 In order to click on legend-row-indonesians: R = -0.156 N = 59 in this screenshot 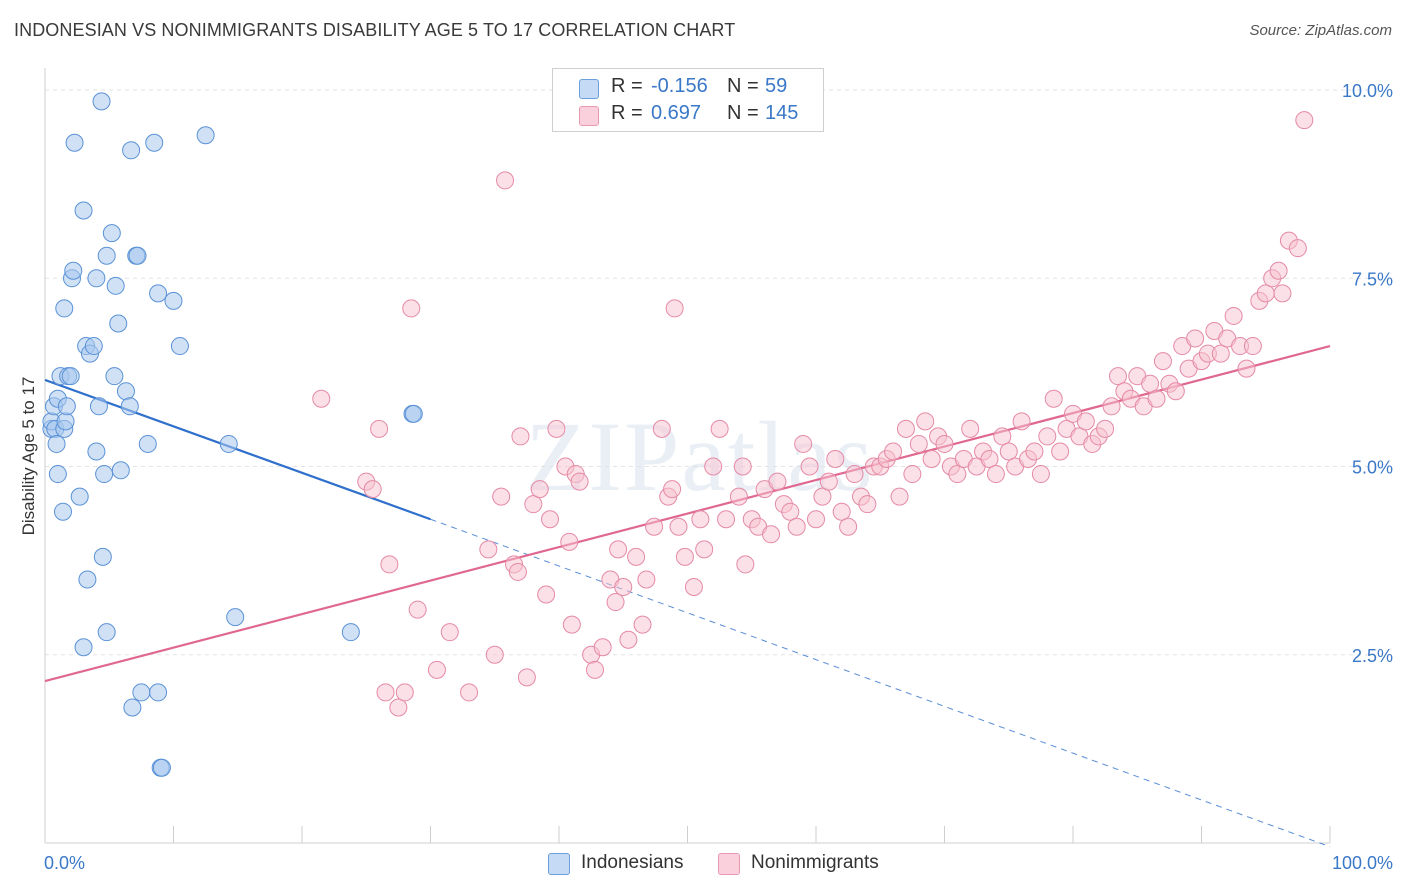, I will do `click(688, 86)`.